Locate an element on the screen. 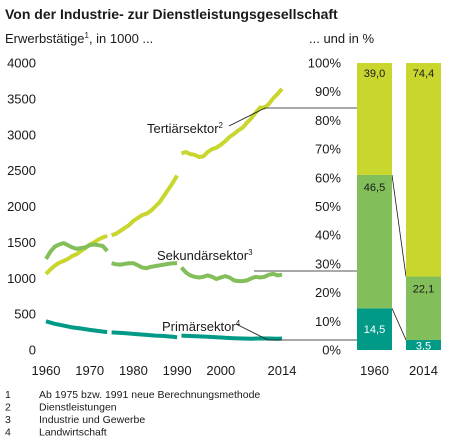 The image size is (457, 444). connector-line-boundary-tertiary is located at coordinates (399, 225).